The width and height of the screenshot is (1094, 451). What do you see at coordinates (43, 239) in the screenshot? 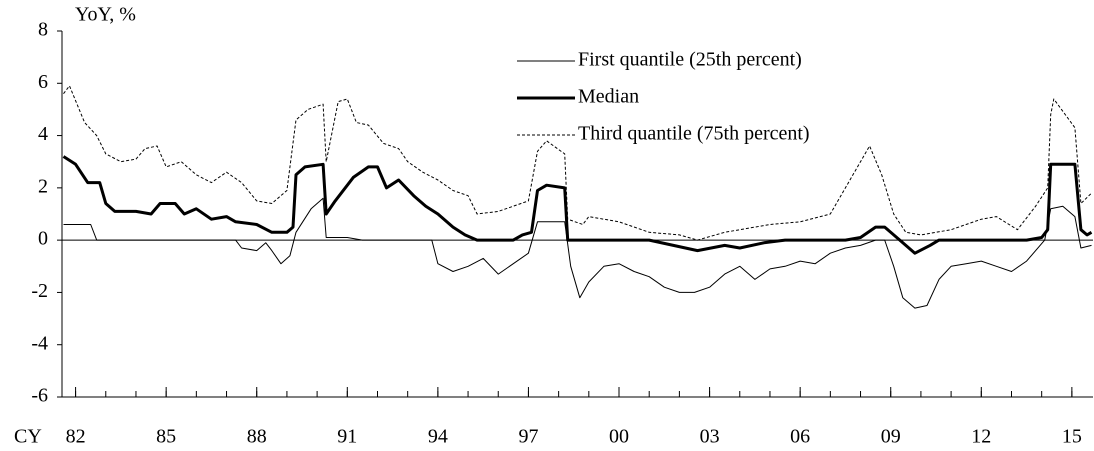
I see `y-tick-label: 0` at bounding box center [43, 239].